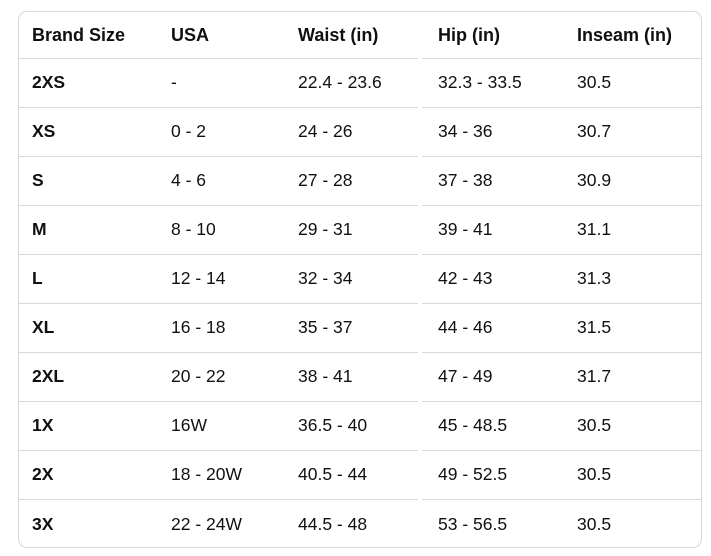 This screenshot has height=556, width=711. What do you see at coordinates (594, 327) in the screenshot?
I see `inseam-cell: 31.5` at bounding box center [594, 327].